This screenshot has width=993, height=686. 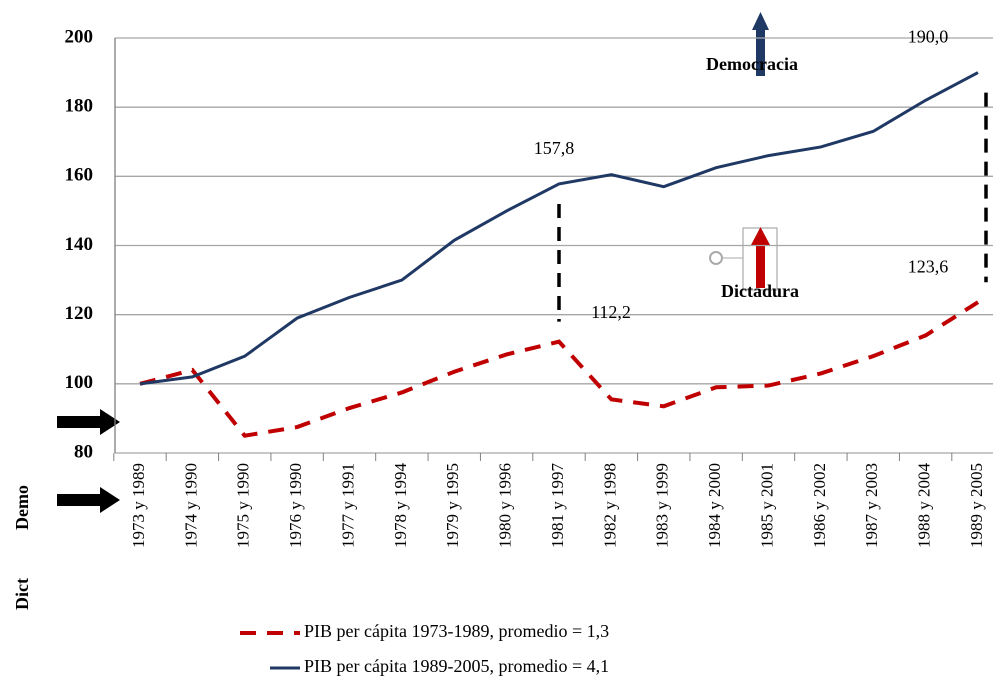 What do you see at coordinates (554, 148) in the screenshot?
I see `value-label: 157,8` at bounding box center [554, 148].